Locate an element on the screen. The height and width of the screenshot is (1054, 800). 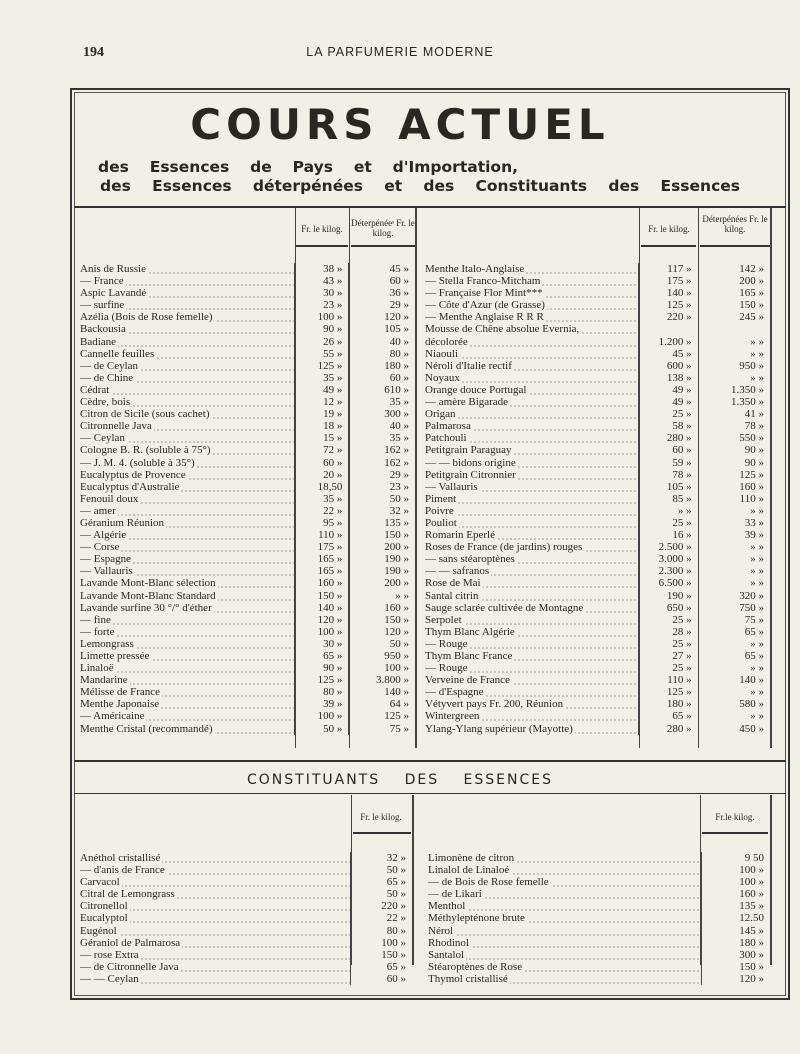
name-text: — forte is located at coordinates (98, 631).